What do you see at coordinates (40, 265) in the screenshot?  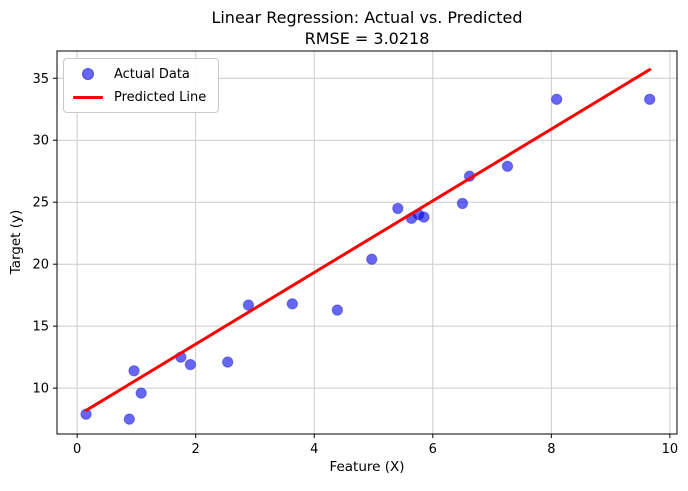 I see `y-tick-label: 20` at bounding box center [40, 265].